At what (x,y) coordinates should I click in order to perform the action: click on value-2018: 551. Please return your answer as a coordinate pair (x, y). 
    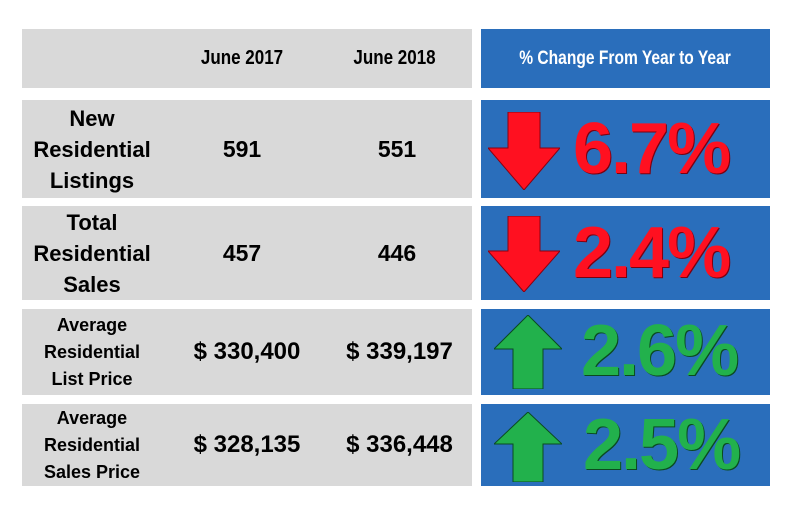
    Looking at the image, I should click on (397, 148).